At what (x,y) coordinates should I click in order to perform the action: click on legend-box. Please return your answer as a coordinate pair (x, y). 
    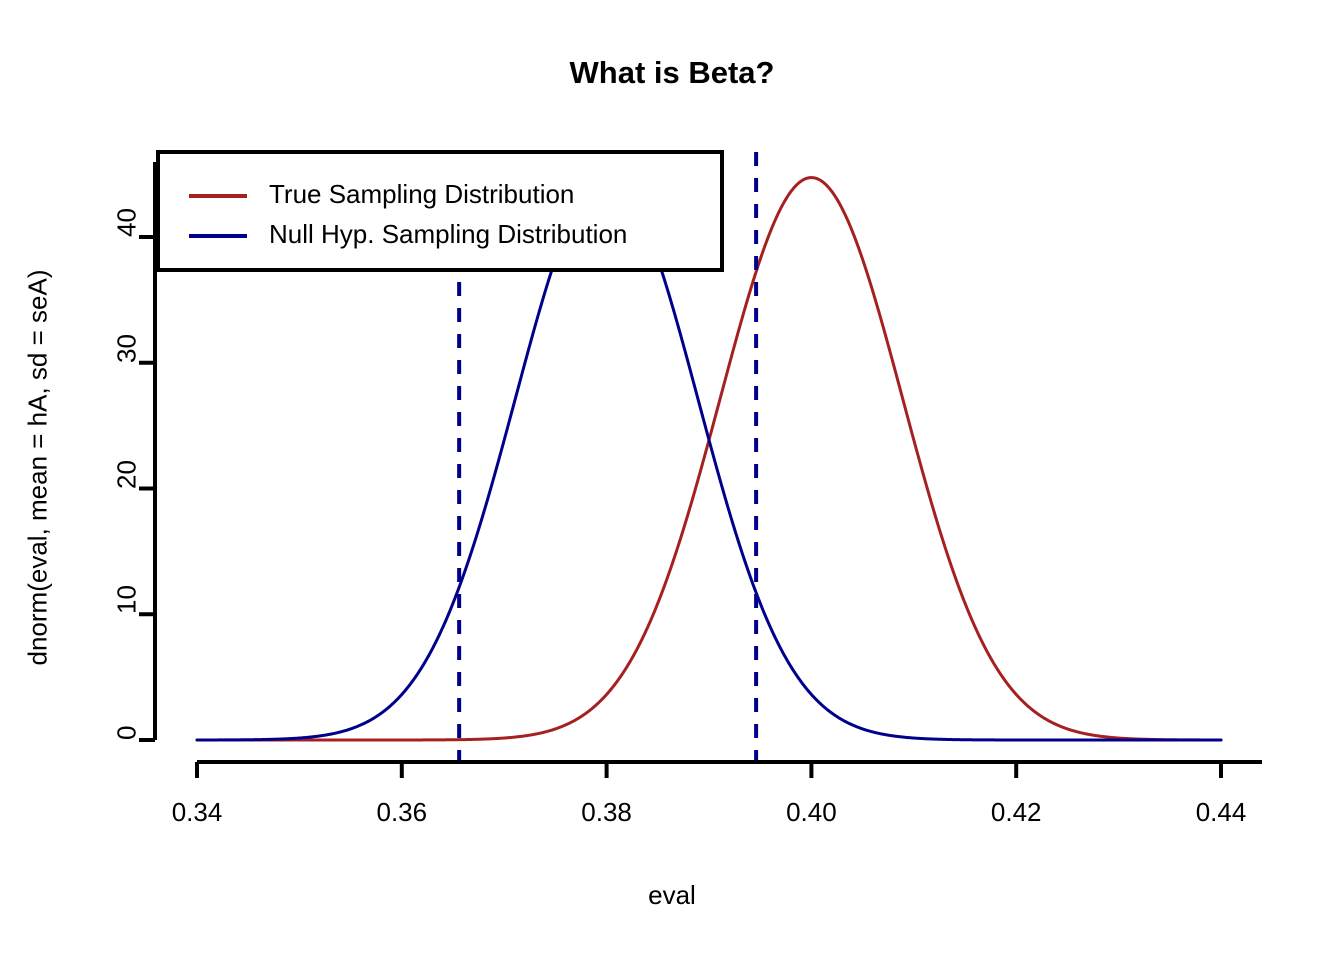
    Looking at the image, I should click on (440, 211).